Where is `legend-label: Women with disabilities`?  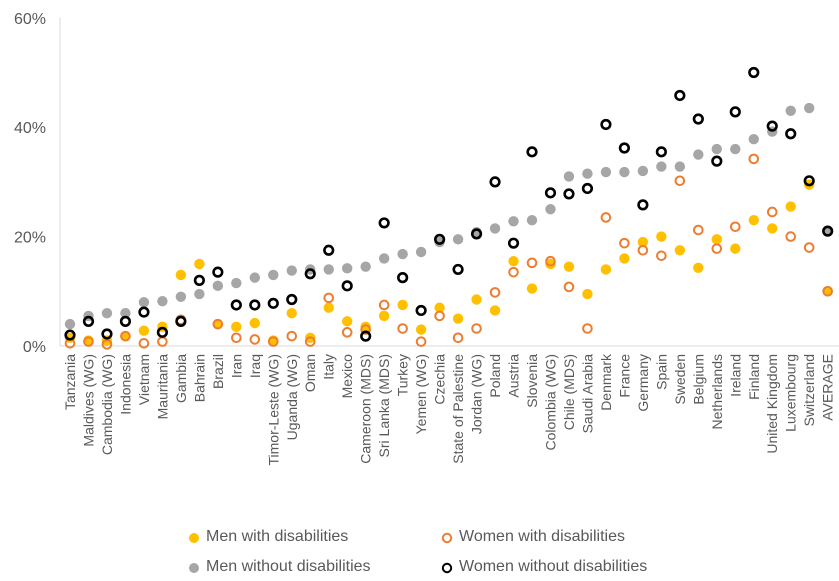 legend-label: Women with disabilities is located at coordinates (542, 536).